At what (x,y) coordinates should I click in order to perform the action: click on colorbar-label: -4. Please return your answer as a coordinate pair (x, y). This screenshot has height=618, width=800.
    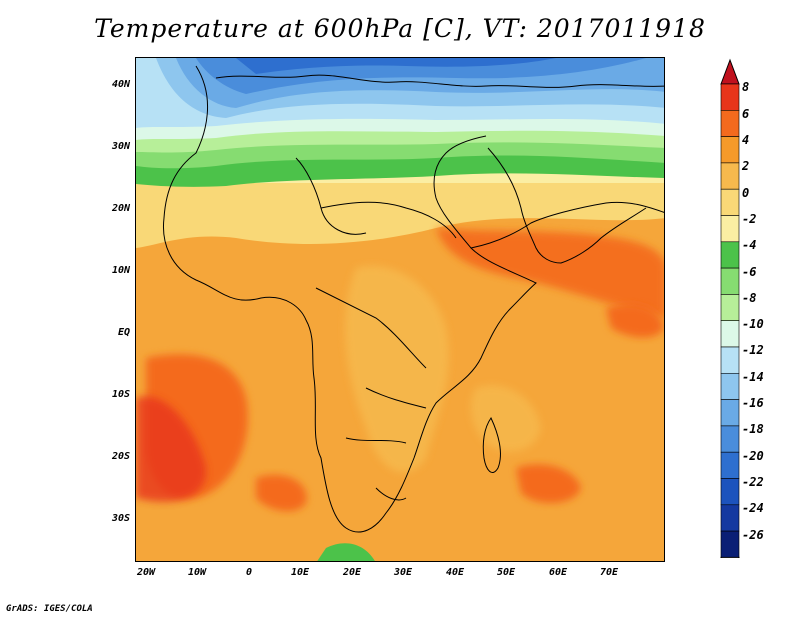
    Looking at the image, I should click on (749, 245).